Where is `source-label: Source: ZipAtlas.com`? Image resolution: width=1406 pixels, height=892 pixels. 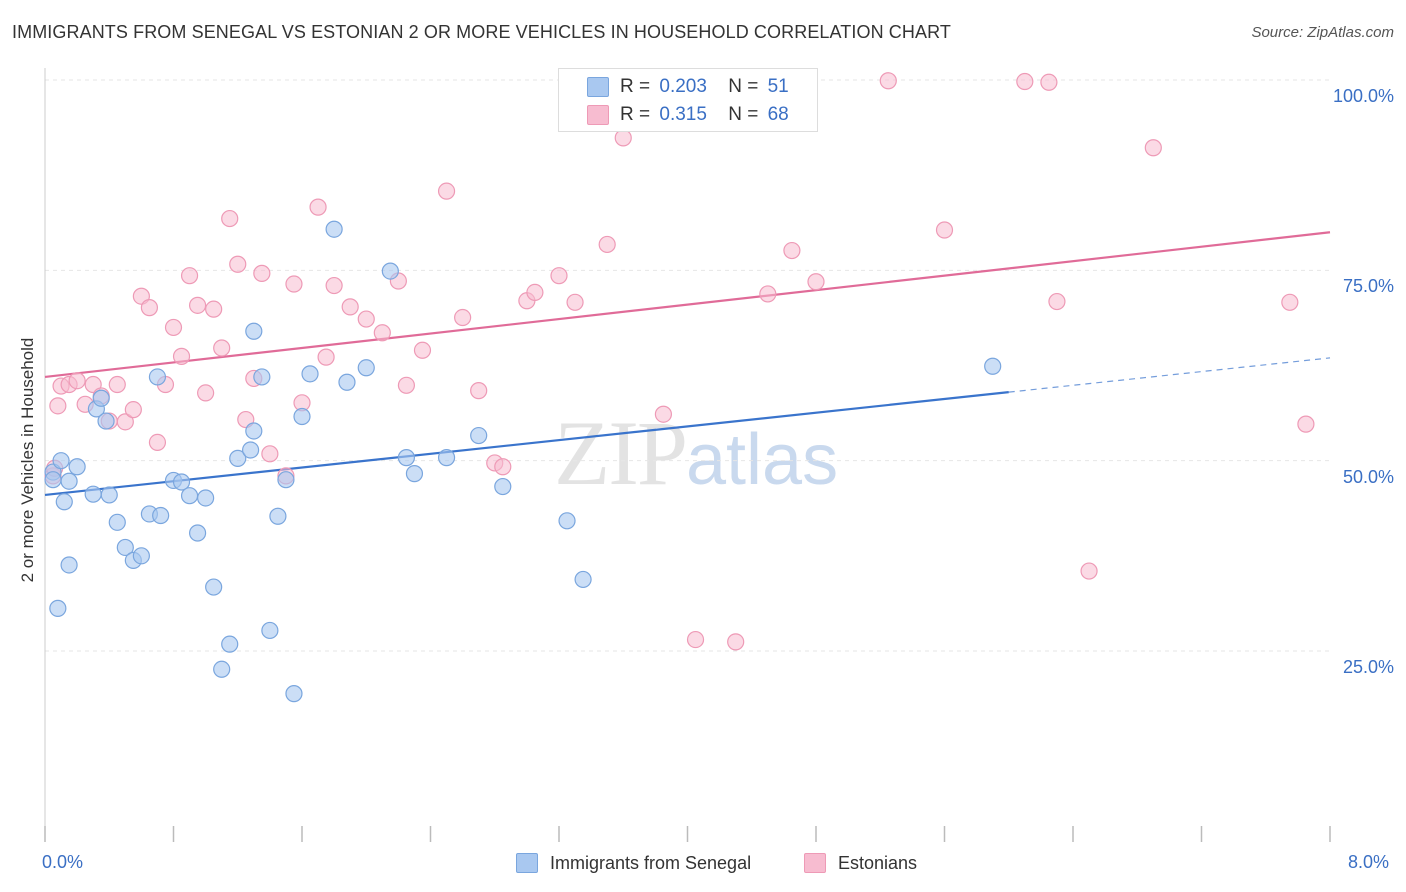
source-label: Source: ZipAtlas.com is located at coordinates (1322, 32).